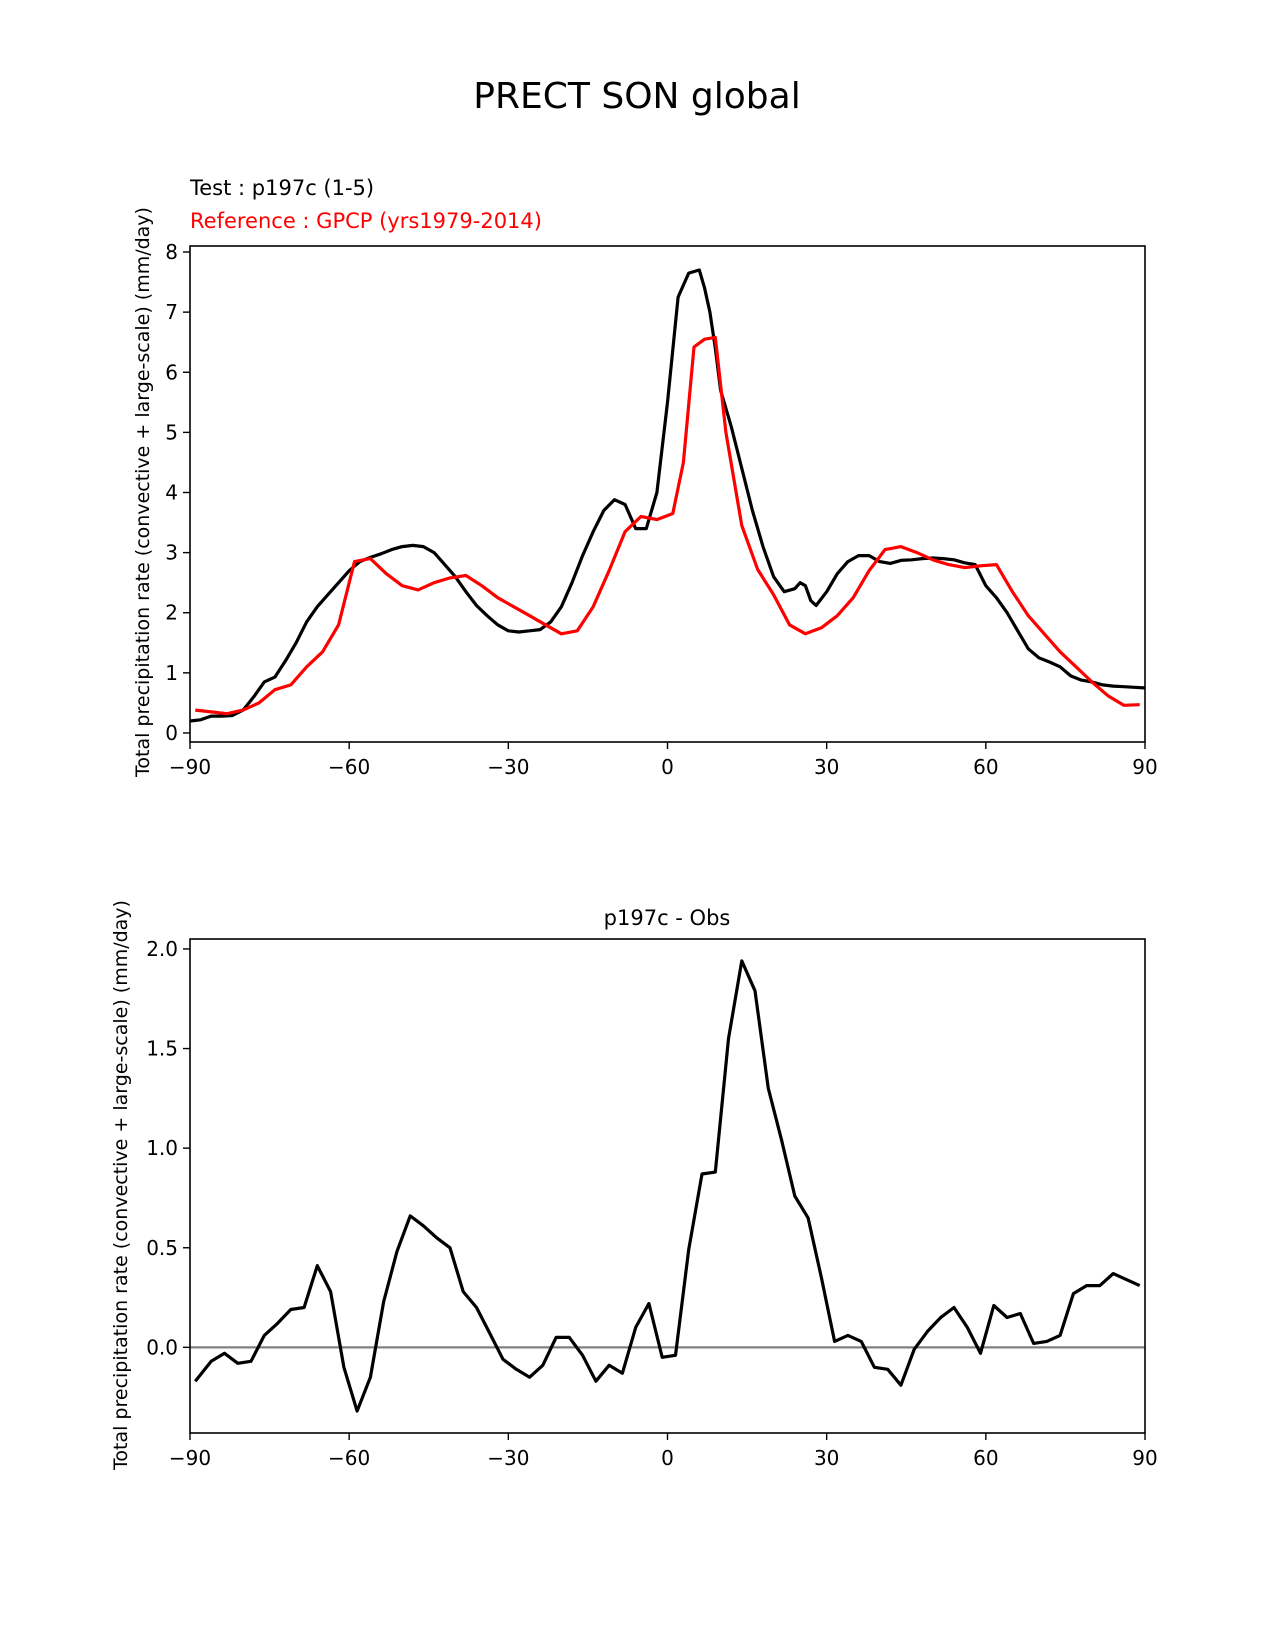 The image size is (1275, 1650). Describe the element at coordinates (162, 949) in the screenshot. I see `y-tick-label: 2.0` at that location.